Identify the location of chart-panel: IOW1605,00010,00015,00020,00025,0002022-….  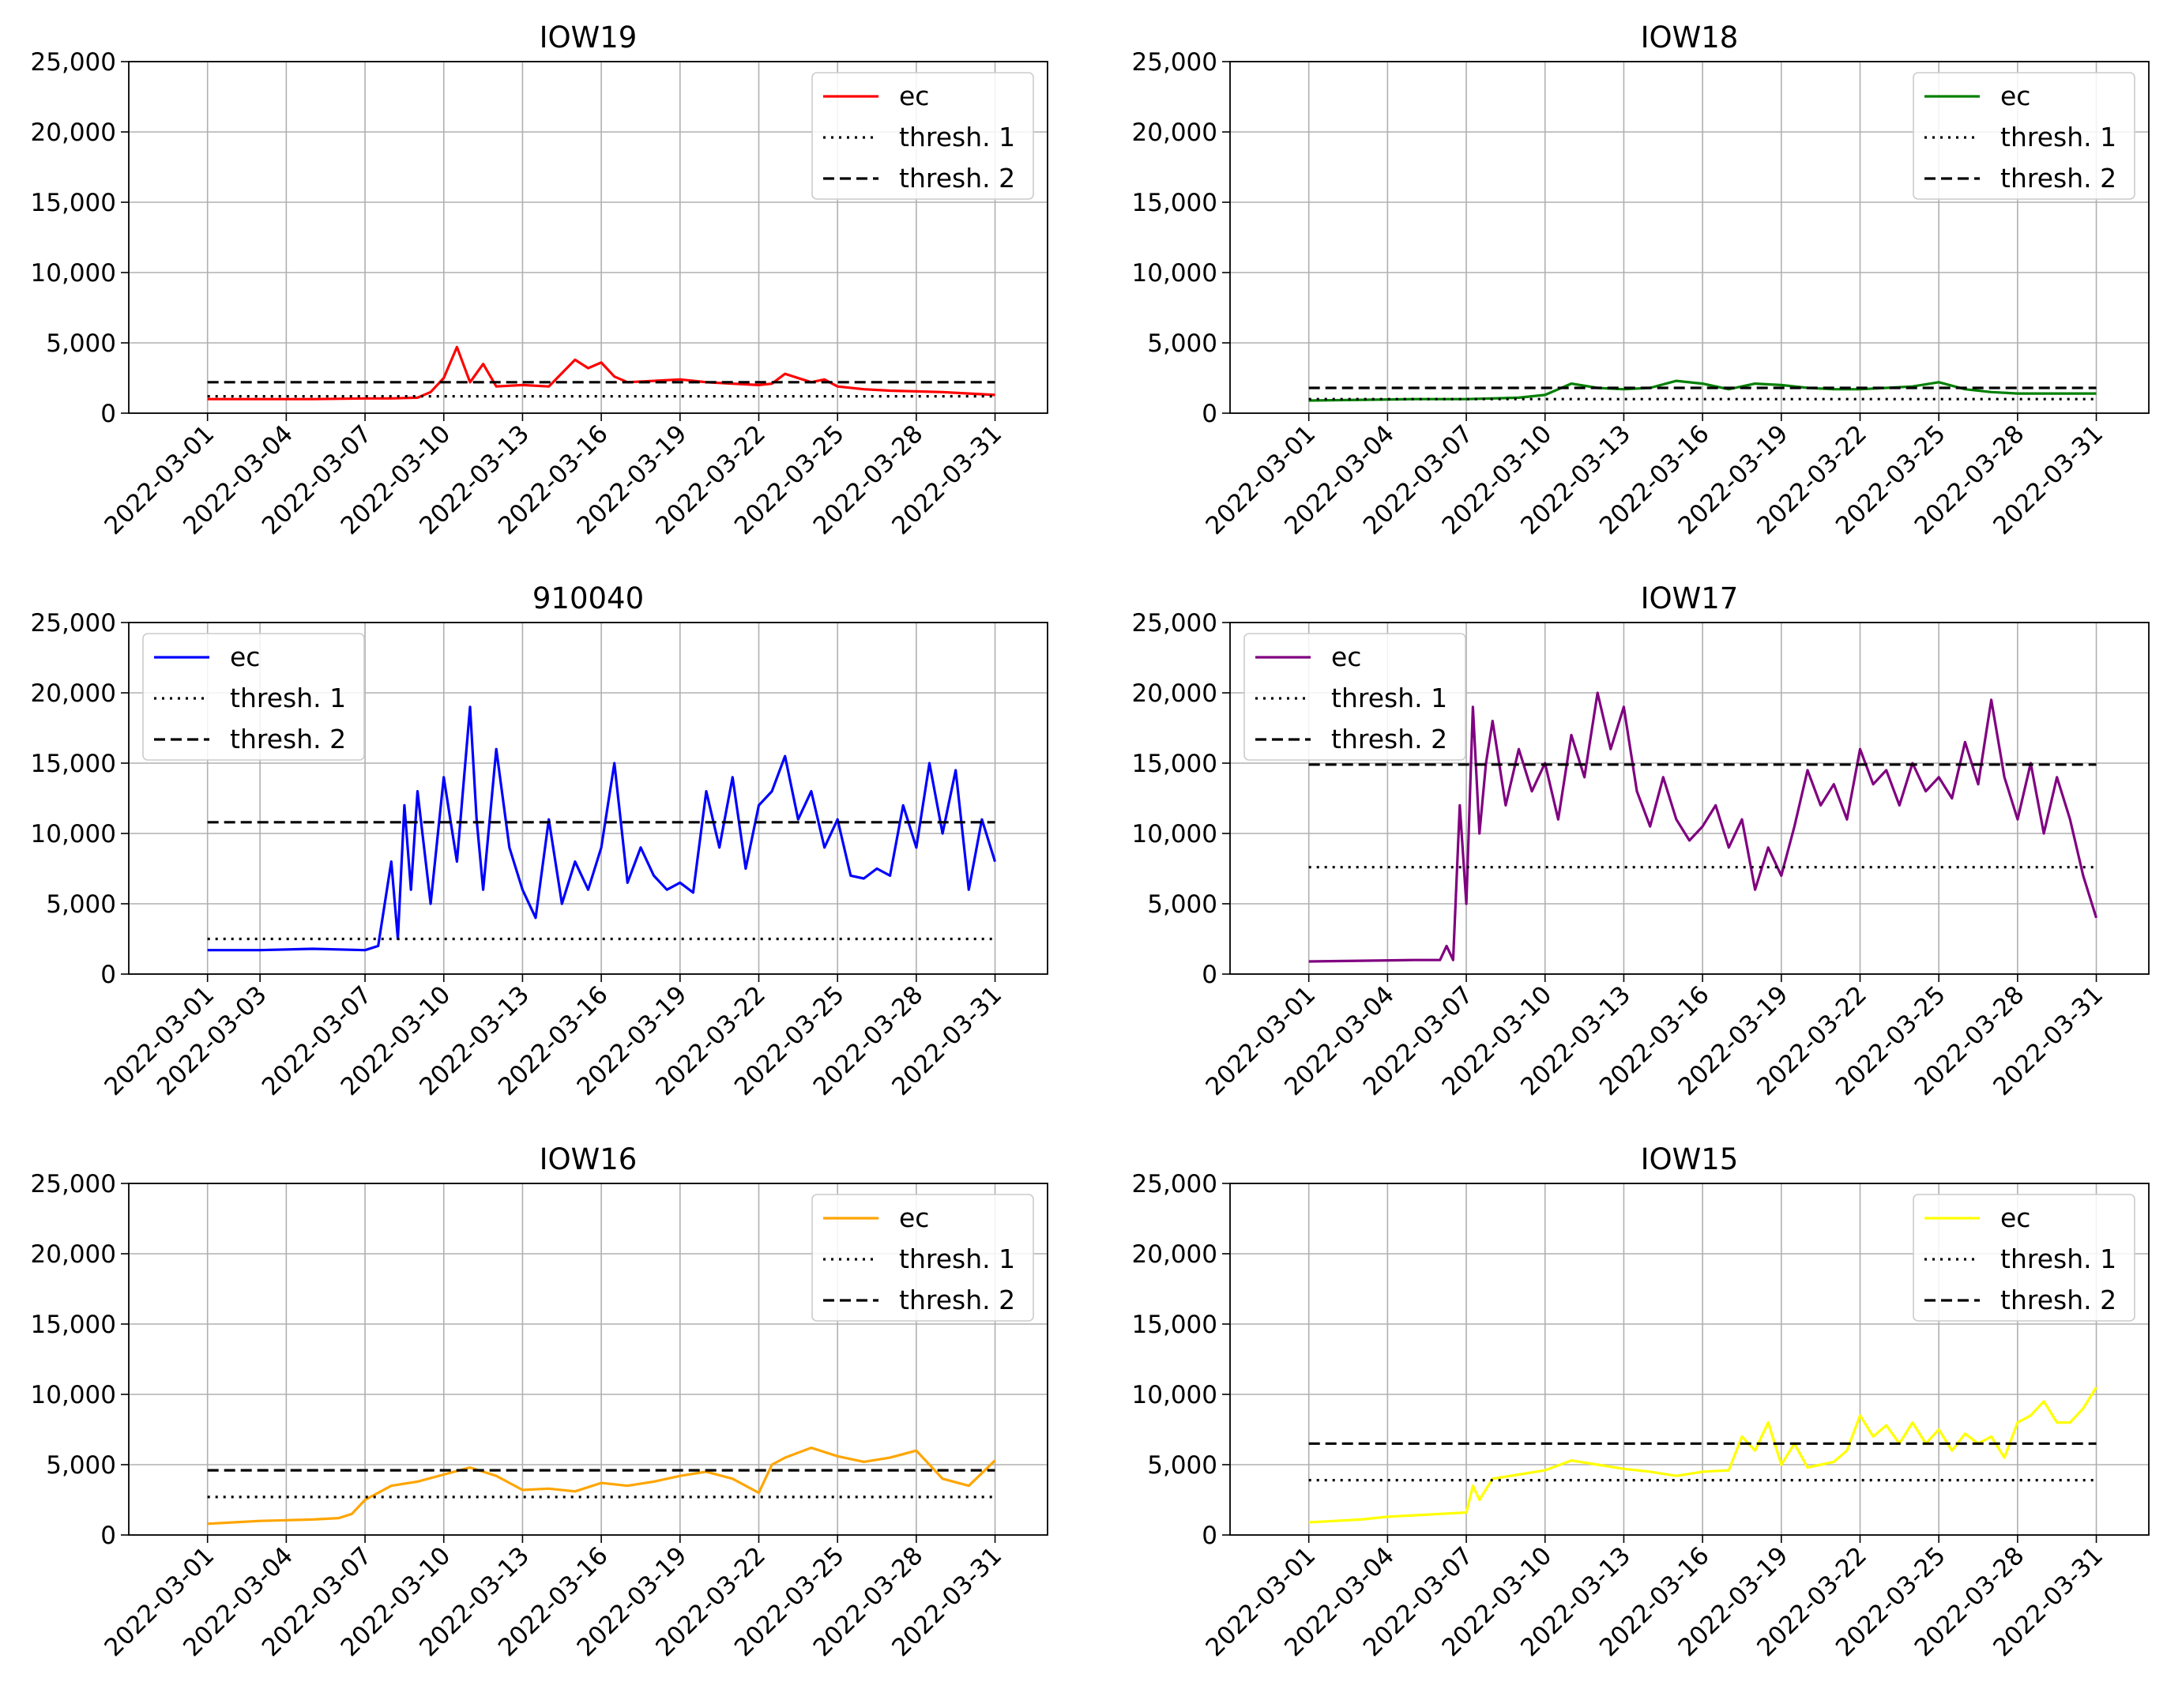
(539, 1402).